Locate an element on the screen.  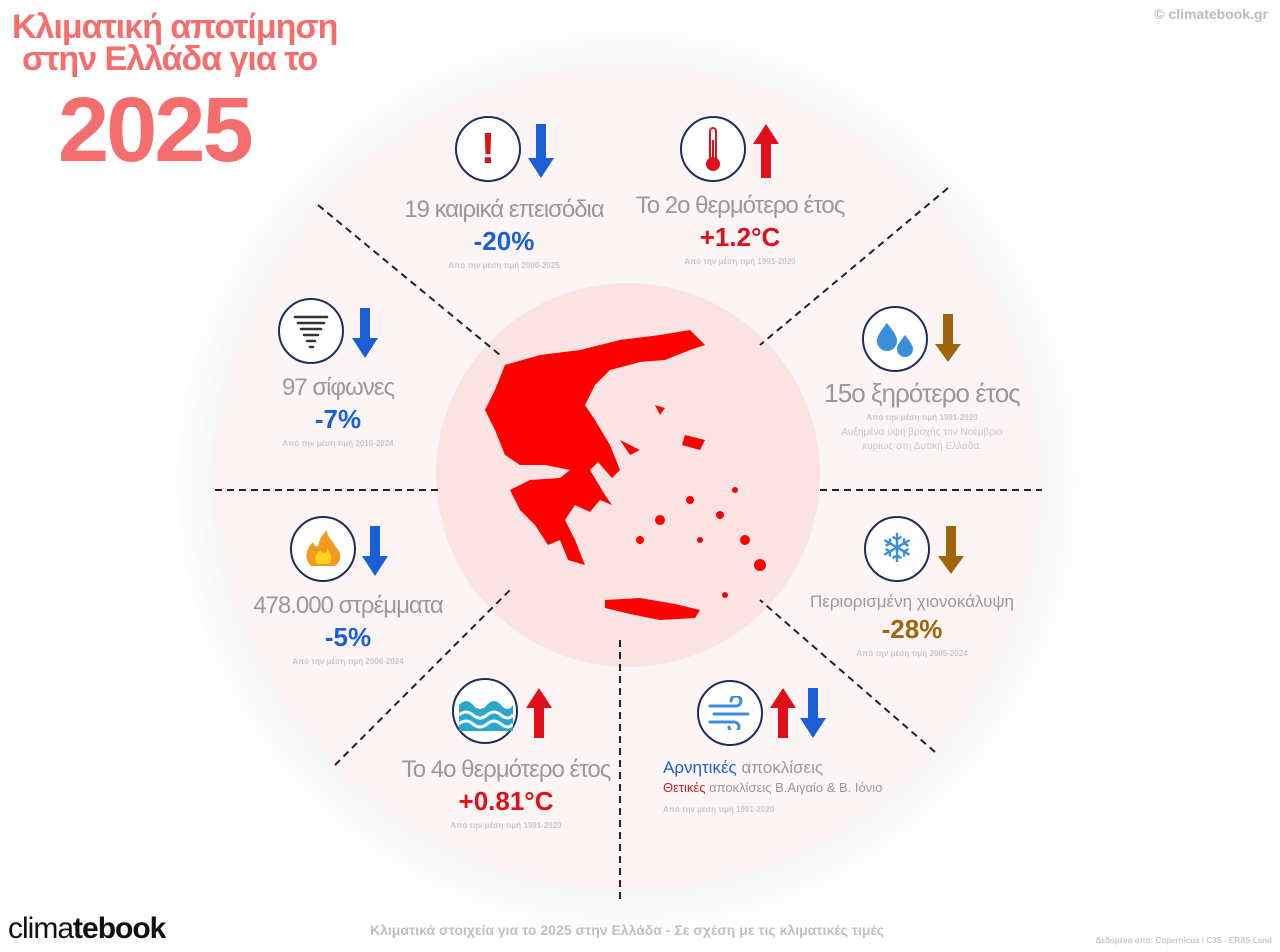
sea-ref: Από την μέση τιμή 1991-2020 is located at coordinates (506, 825).